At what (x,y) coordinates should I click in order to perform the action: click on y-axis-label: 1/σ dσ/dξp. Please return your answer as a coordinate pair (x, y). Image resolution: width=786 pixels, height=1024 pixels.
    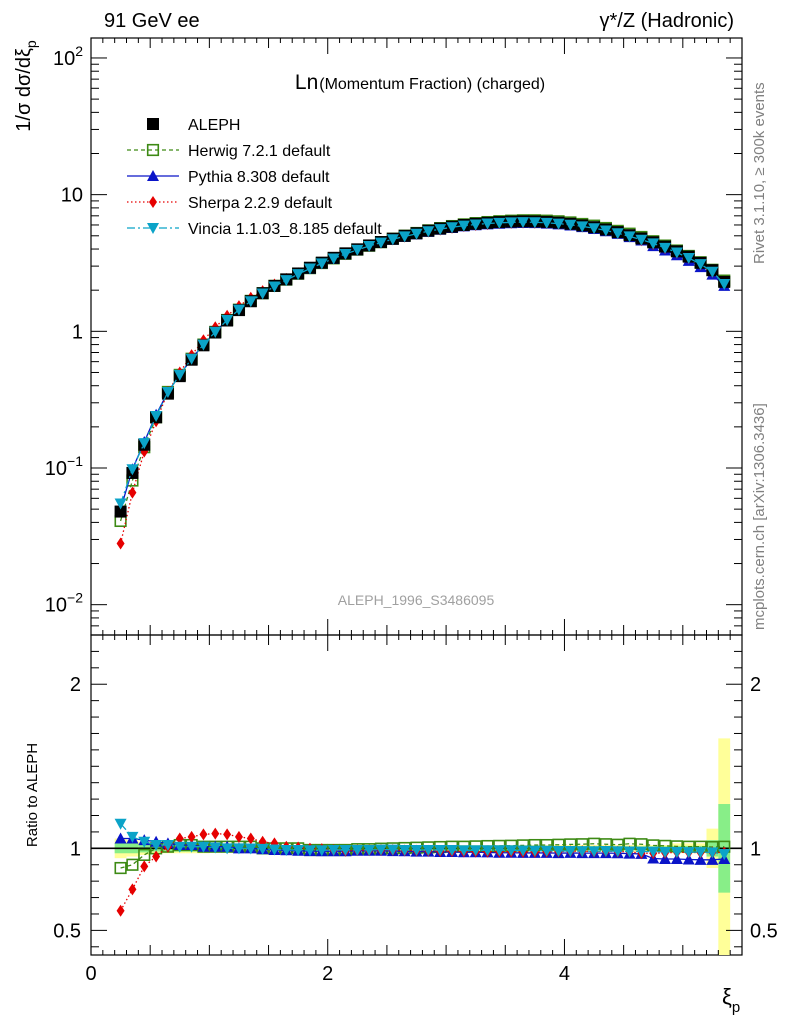
    Looking at the image, I should click on (26, 86).